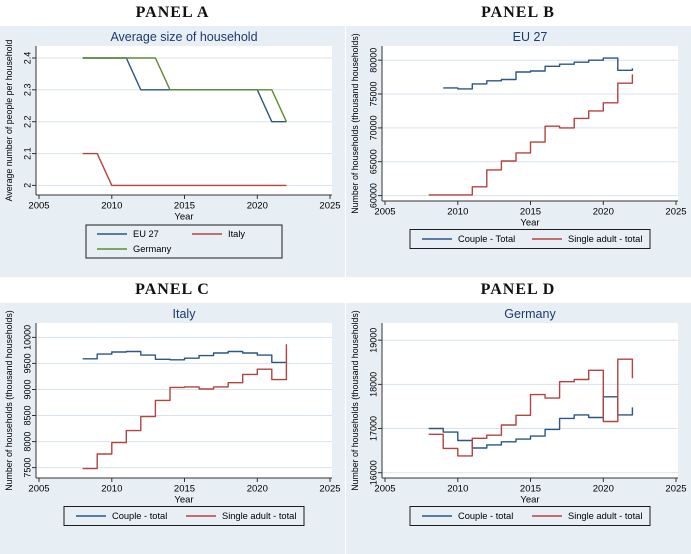 The height and width of the screenshot is (554, 691). What do you see at coordinates (518, 289) in the screenshot?
I see `panel-d-header: PANEL D` at bounding box center [518, 289].